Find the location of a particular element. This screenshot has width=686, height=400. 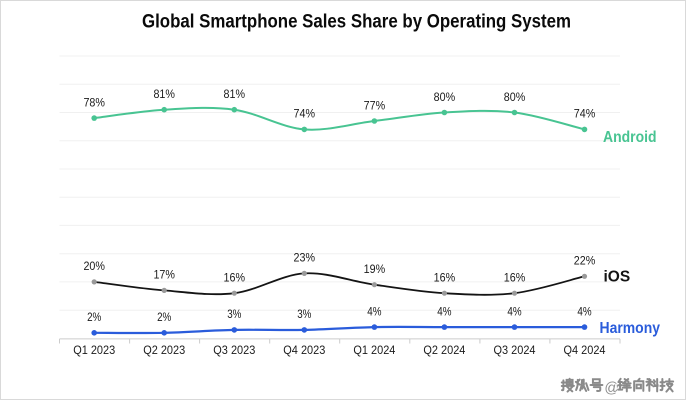

svg-text: Q3 2024 is located at coordinates (515, 351).